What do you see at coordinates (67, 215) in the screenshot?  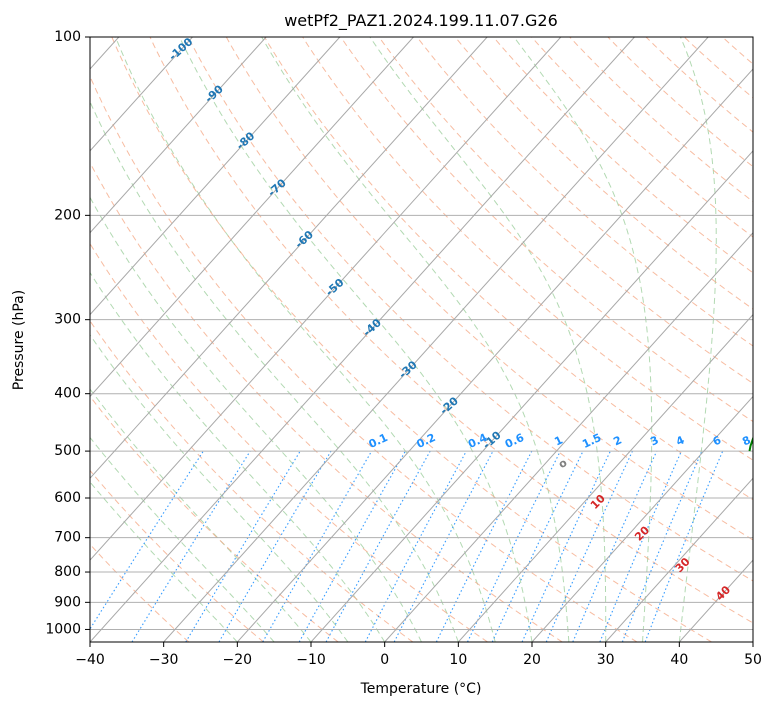 I see `y-tick-label: 200` at bounding box center [67, 215].